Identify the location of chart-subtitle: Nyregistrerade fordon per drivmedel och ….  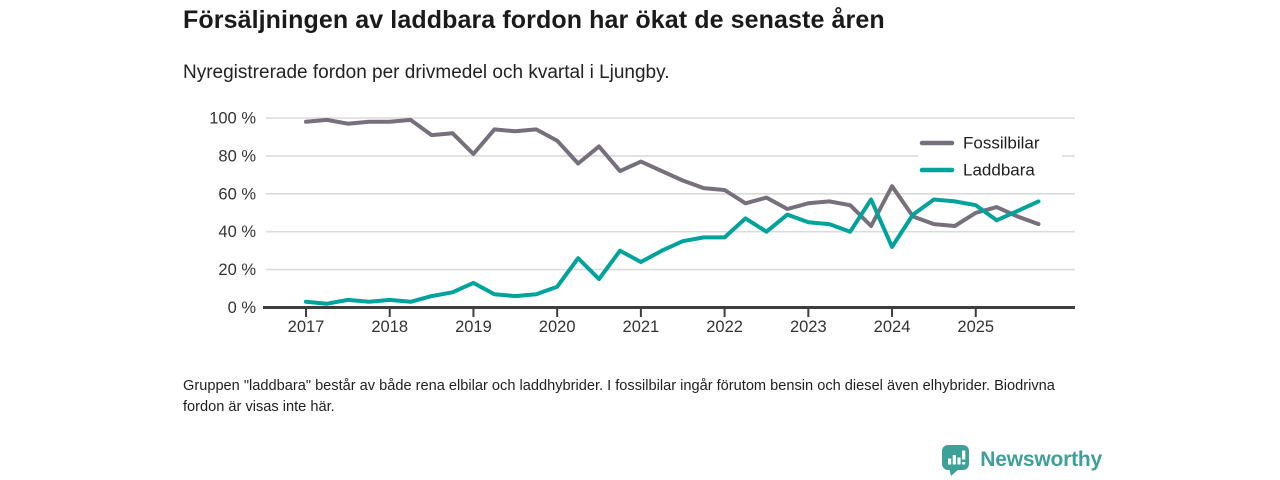
(426, 72).